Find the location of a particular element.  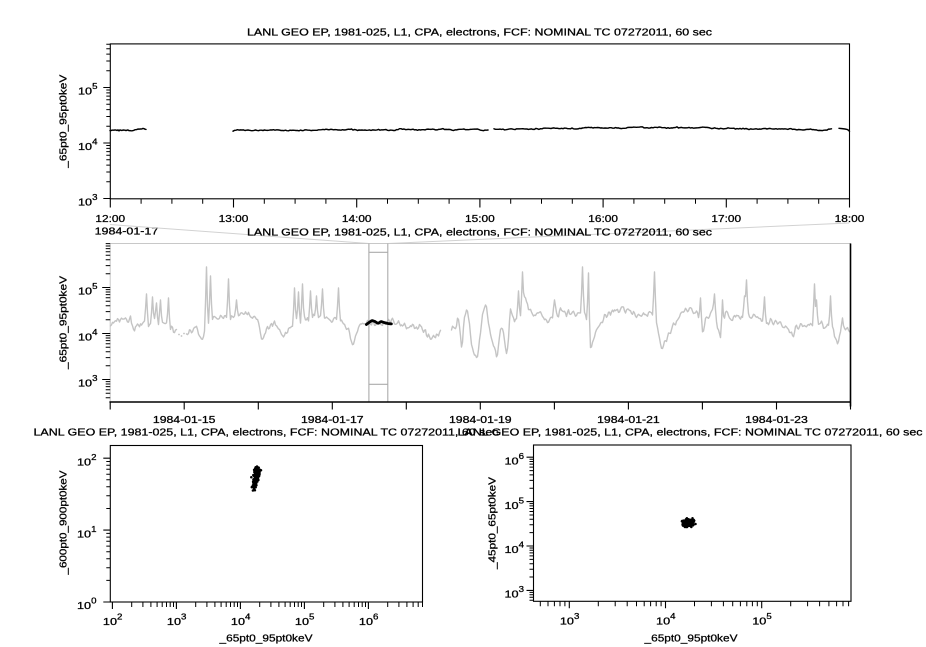

svg-text: 13:00 is located at coordinates (234, 219).